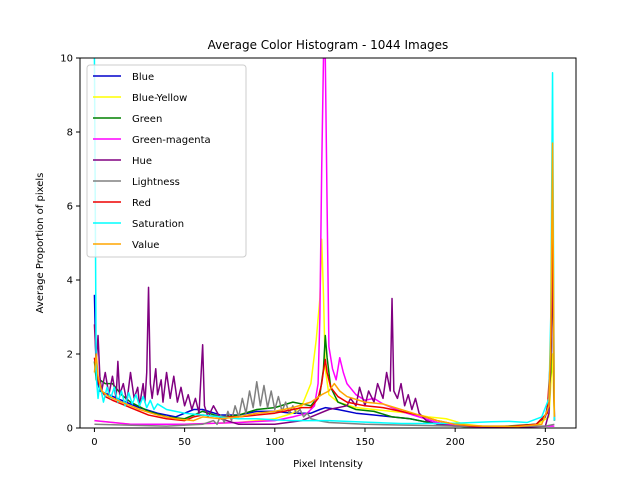 This screenshot has width=640, height=485. Describe the element at coordinates (545, 442) in the screenshot. I see `x-tick-label-5: 250` at that location.